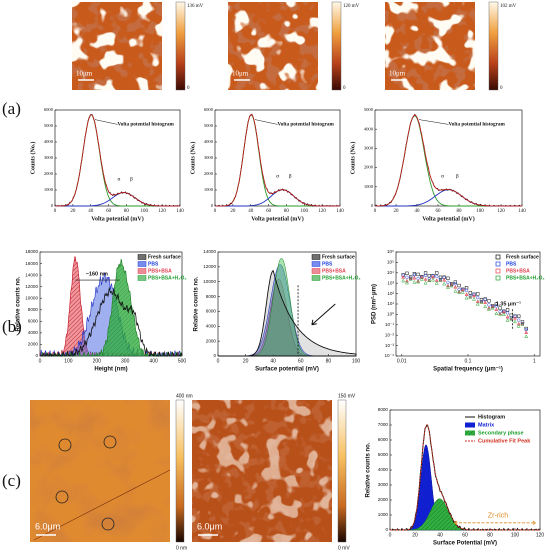 The width and height of the screenshot is (550, 557). What do you see at coordinates (495, 523) in the screenshot?
I see `range-arrow` at bounding box center [495, 523].